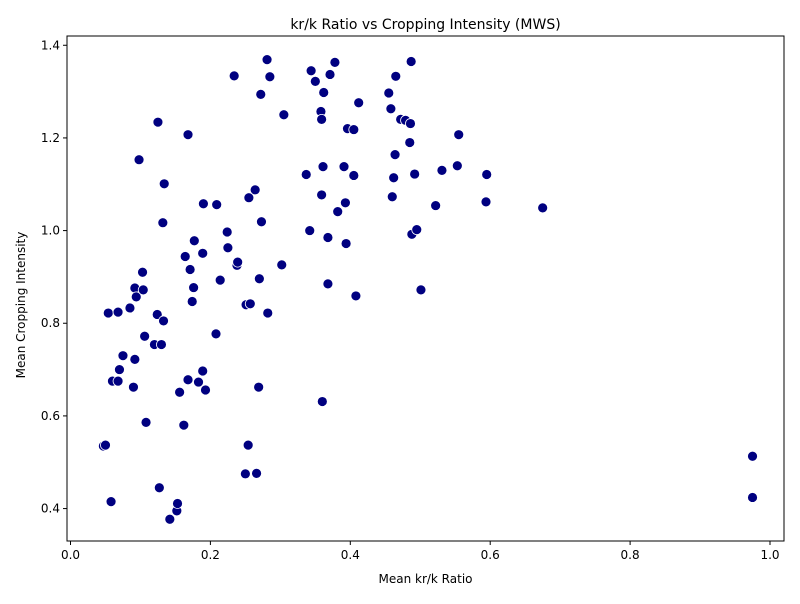  What do you see at coordinates (21, 305) in the screenshot?
I see `y-axis-label: Mean Cropping Intensity` at bounding box center [21, 305].